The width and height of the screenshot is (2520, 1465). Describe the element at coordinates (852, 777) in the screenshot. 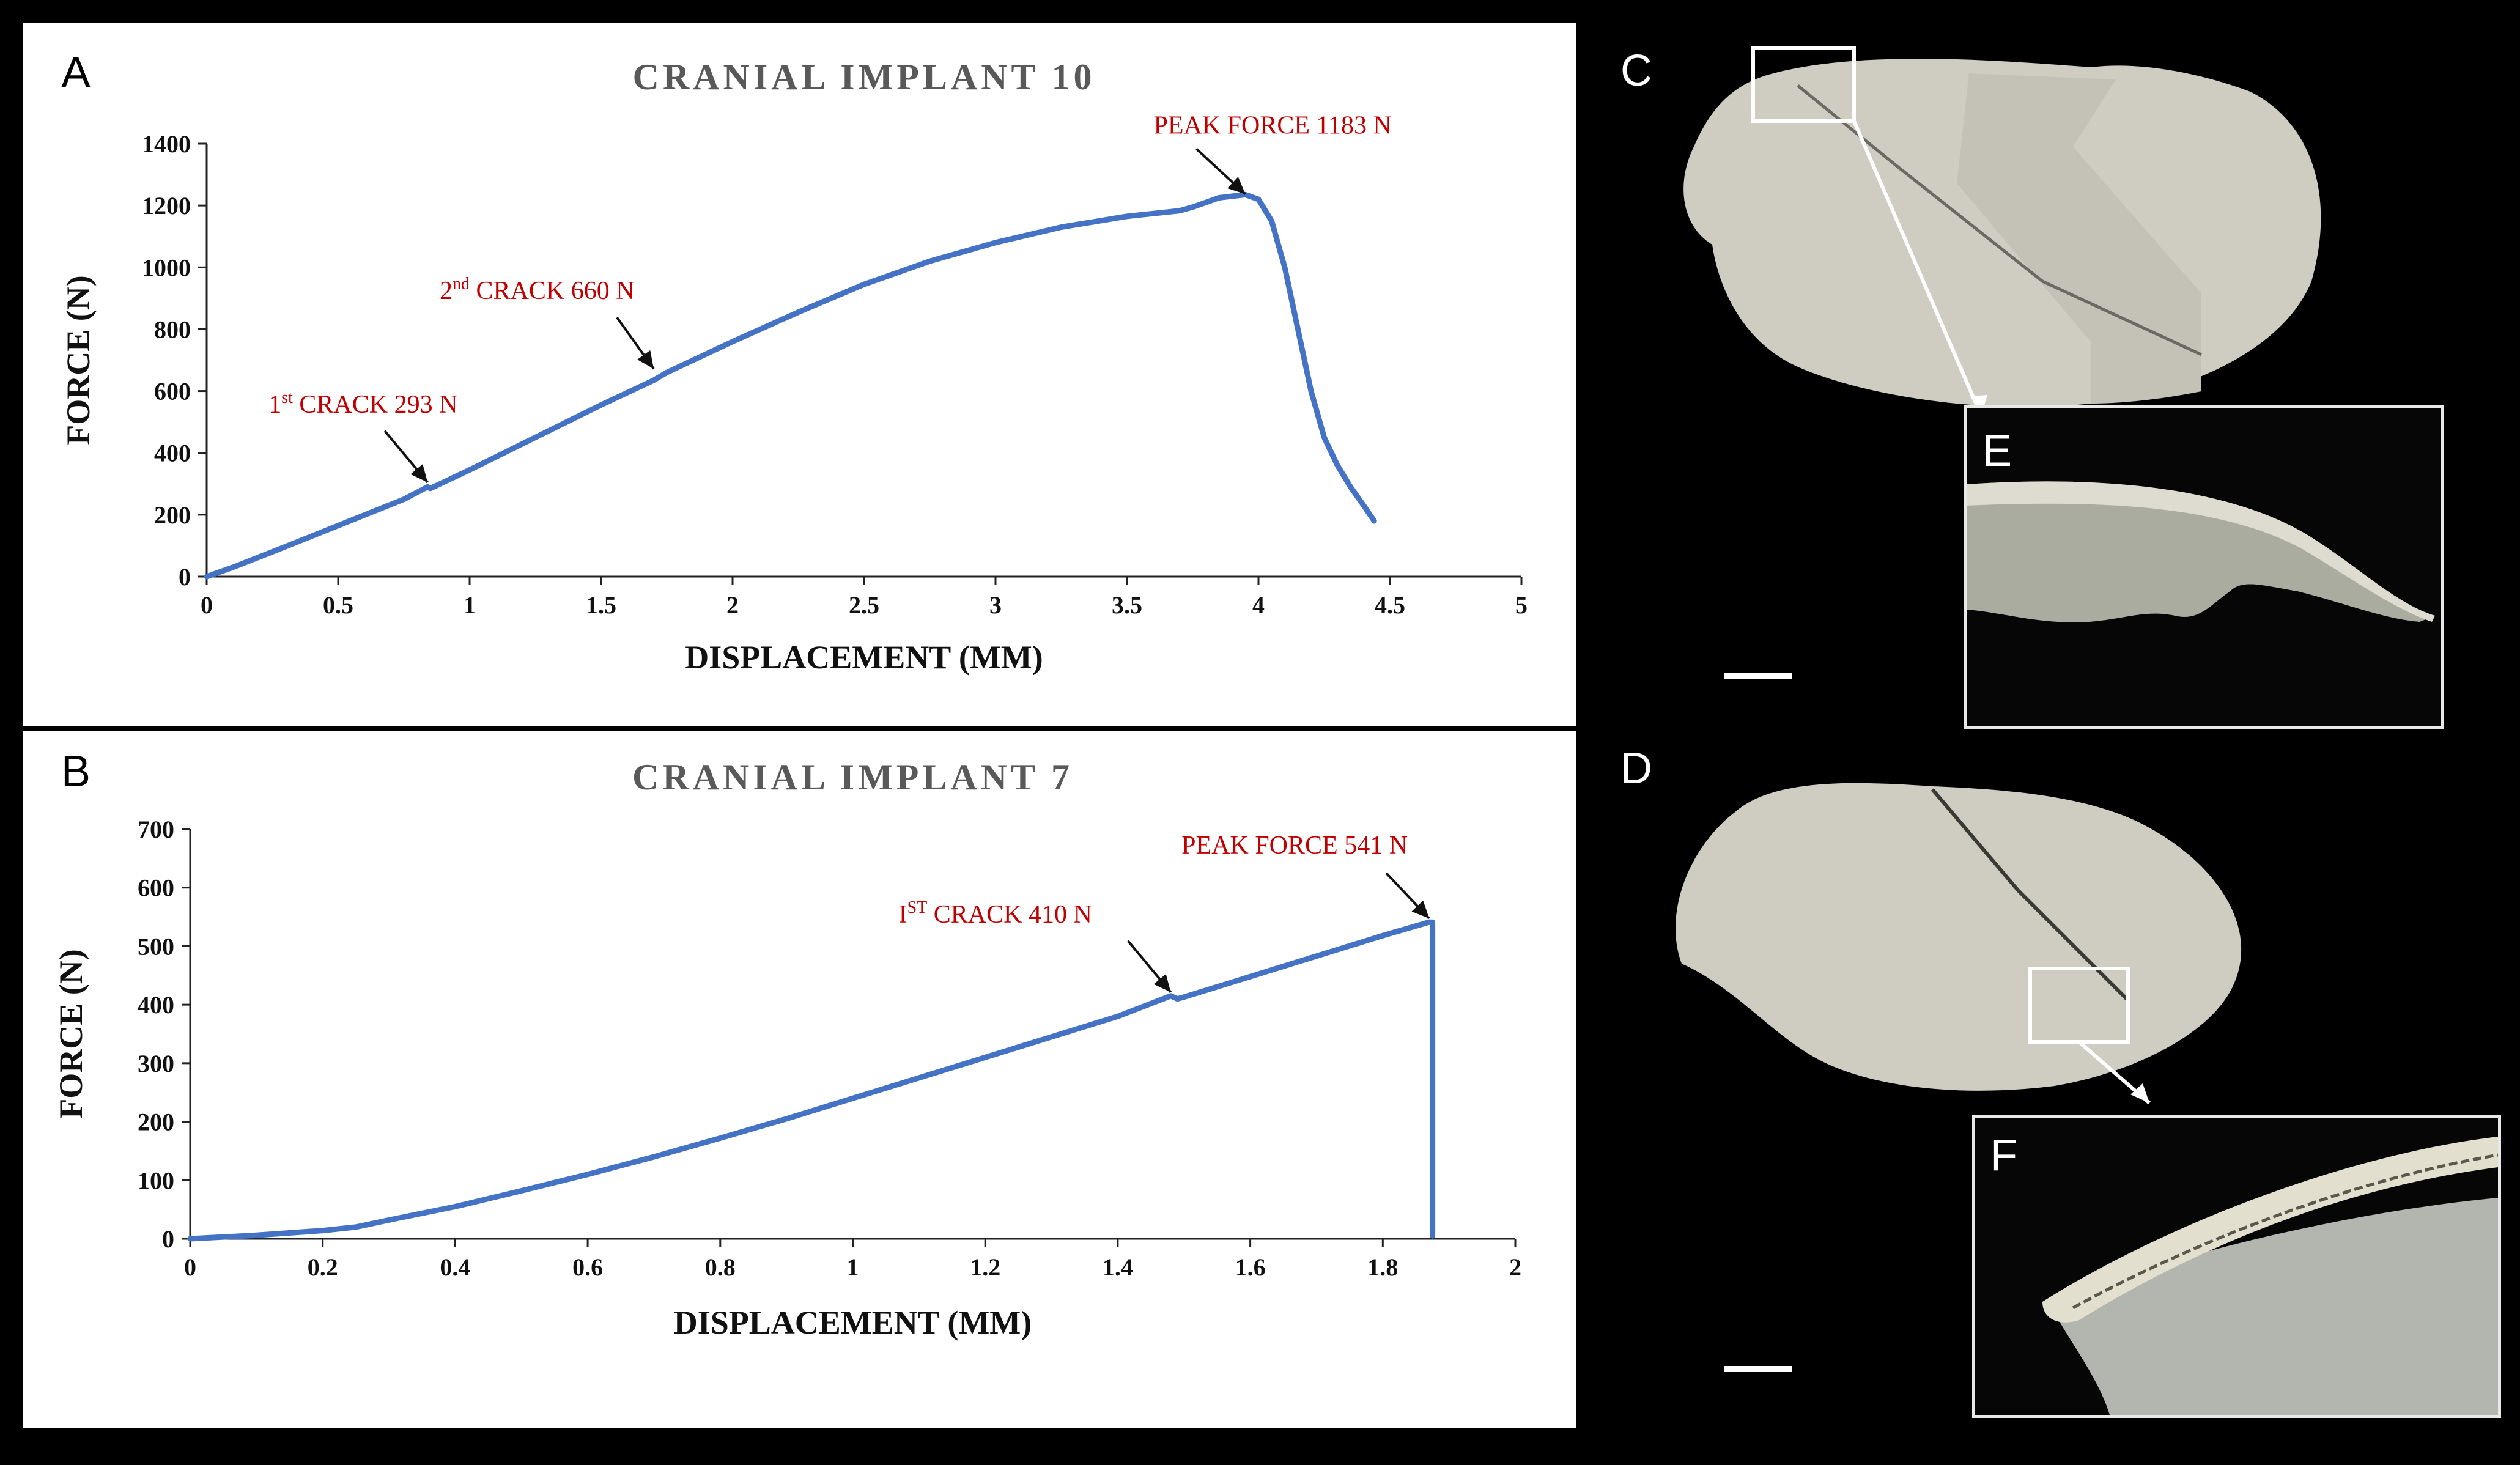

I see `chart-title: CRANIAL IMPLANT 7` at that location.